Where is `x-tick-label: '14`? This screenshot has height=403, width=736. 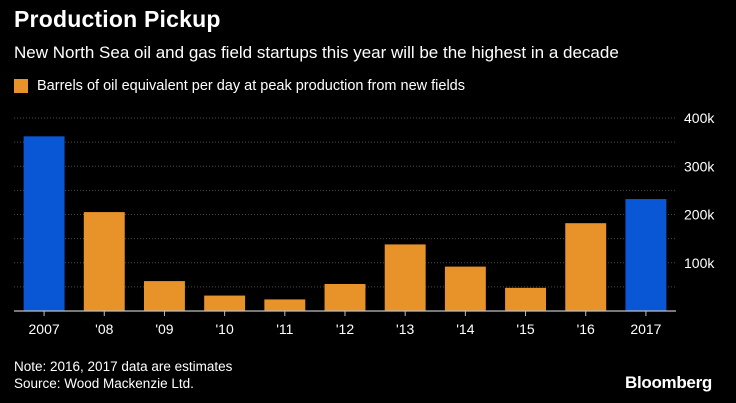
x-tick-label: '14 is located at coordinates (465, 329).